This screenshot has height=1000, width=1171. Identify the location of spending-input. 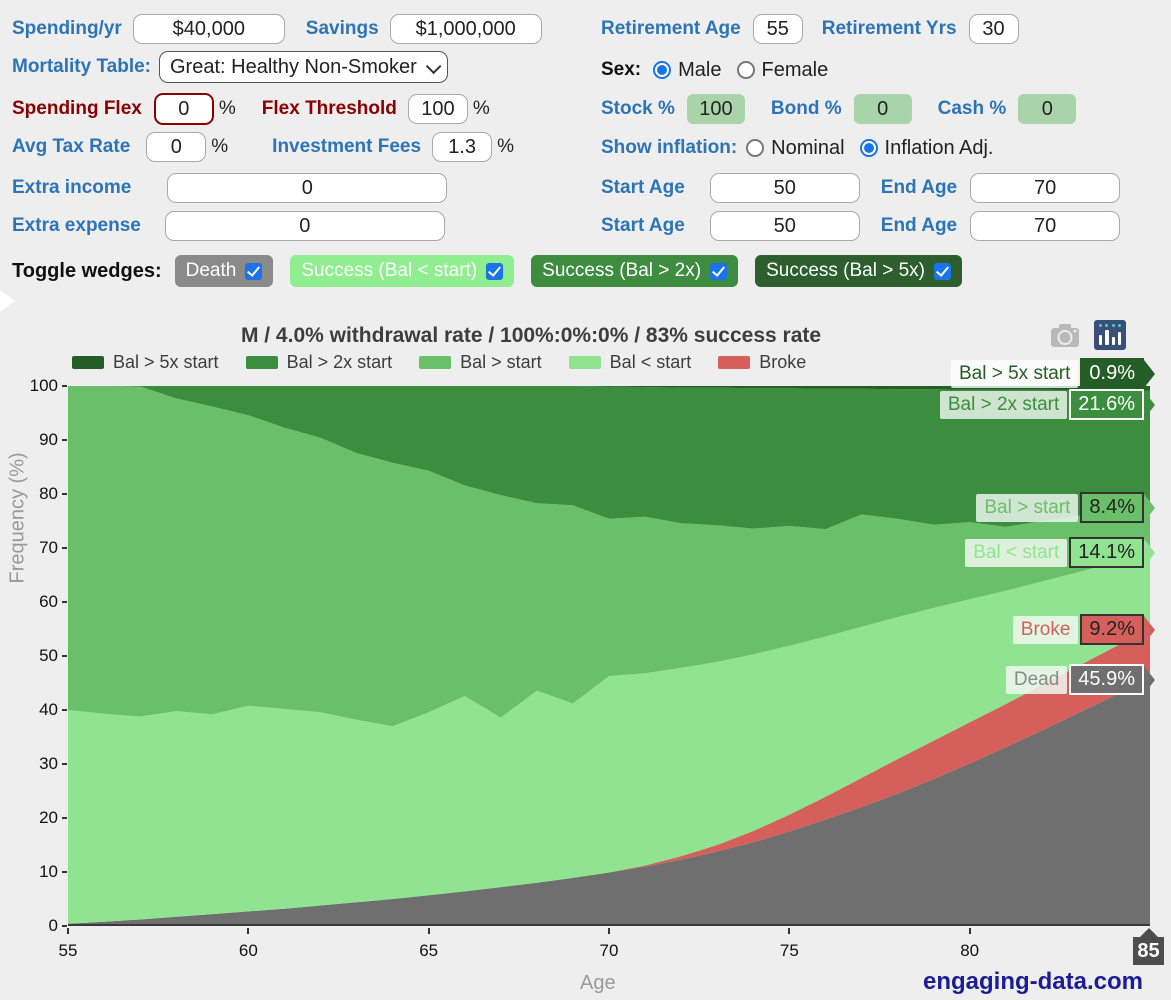
(208, 29).